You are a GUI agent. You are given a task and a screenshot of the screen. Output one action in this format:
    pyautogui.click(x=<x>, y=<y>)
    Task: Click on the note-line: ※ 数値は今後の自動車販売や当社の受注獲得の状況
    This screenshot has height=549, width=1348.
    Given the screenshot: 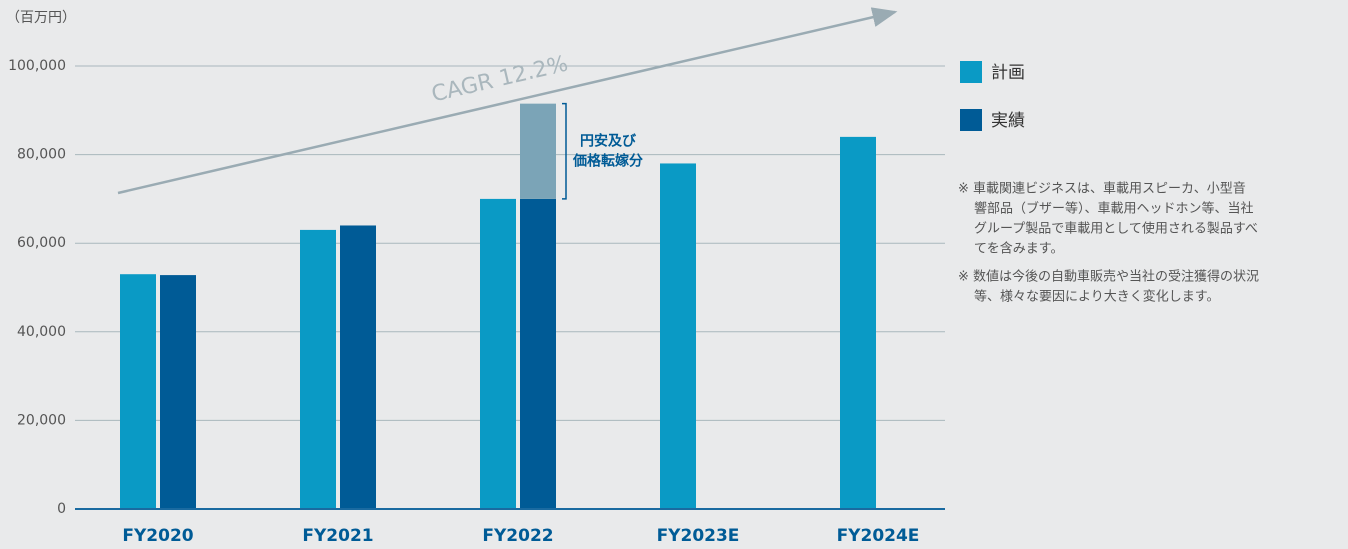 What is the action you would take?
    pyautogui.click(x=1108, y=277)
    